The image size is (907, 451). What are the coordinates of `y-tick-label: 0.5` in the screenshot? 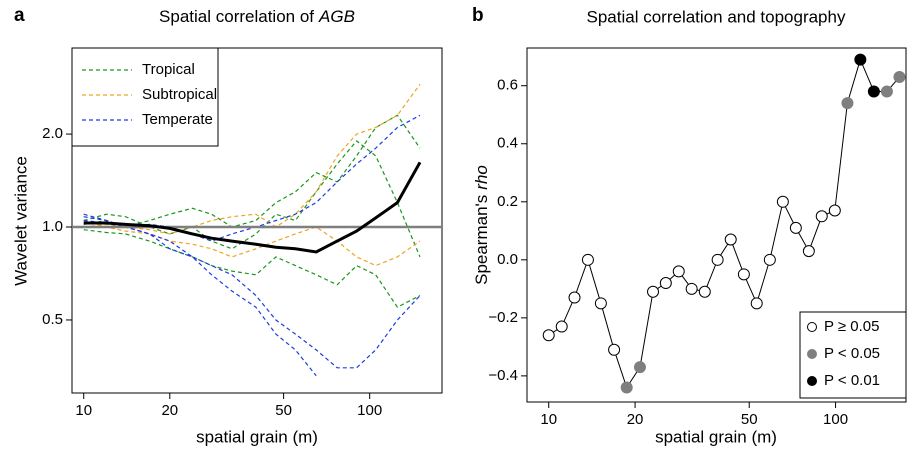 It's located at (52, 319).